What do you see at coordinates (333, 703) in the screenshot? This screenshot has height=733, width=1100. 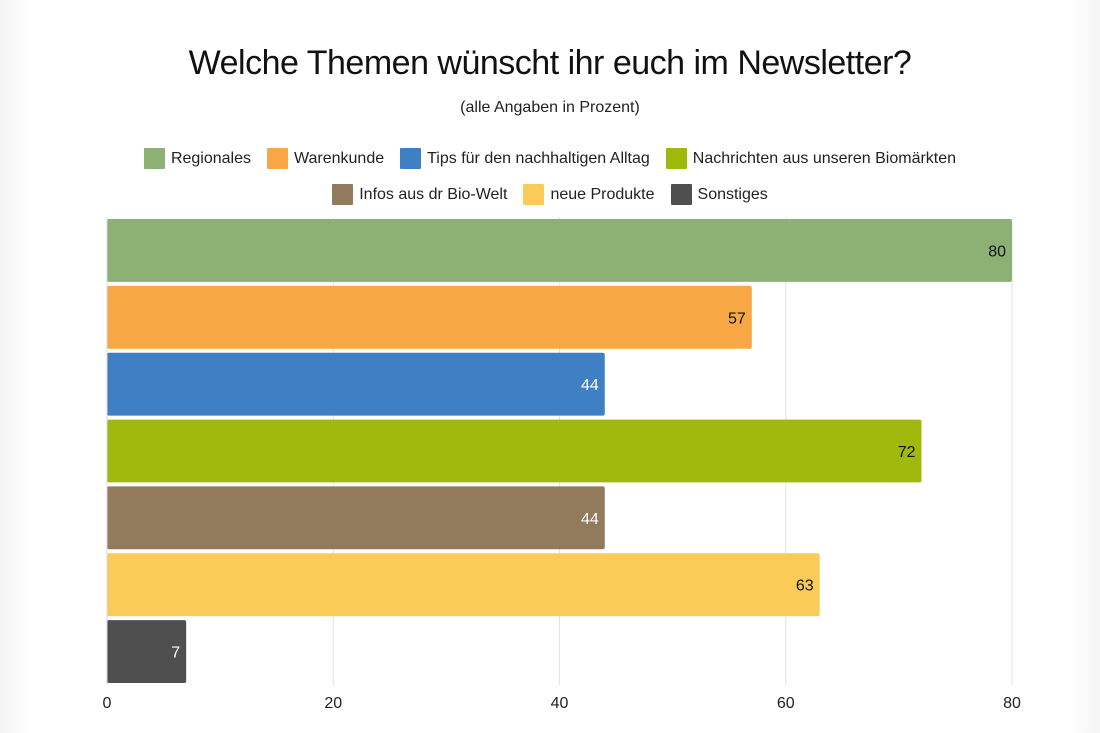 I see `x-tick-label: 20` at bounding box center [333, 703].